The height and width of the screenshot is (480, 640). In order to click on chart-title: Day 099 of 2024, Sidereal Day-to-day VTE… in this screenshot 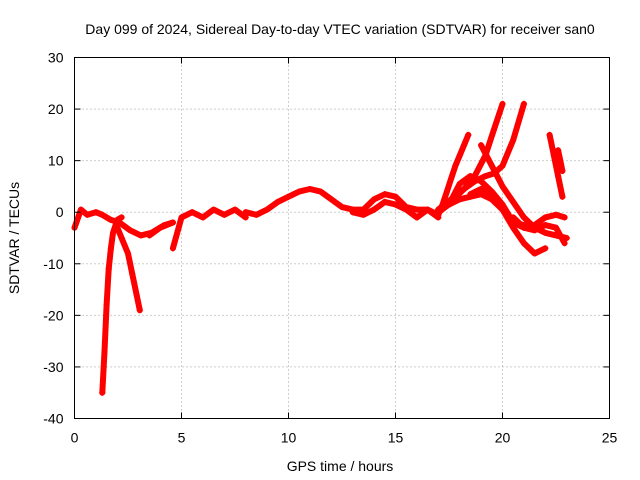, I will do `click(340, 29)`.